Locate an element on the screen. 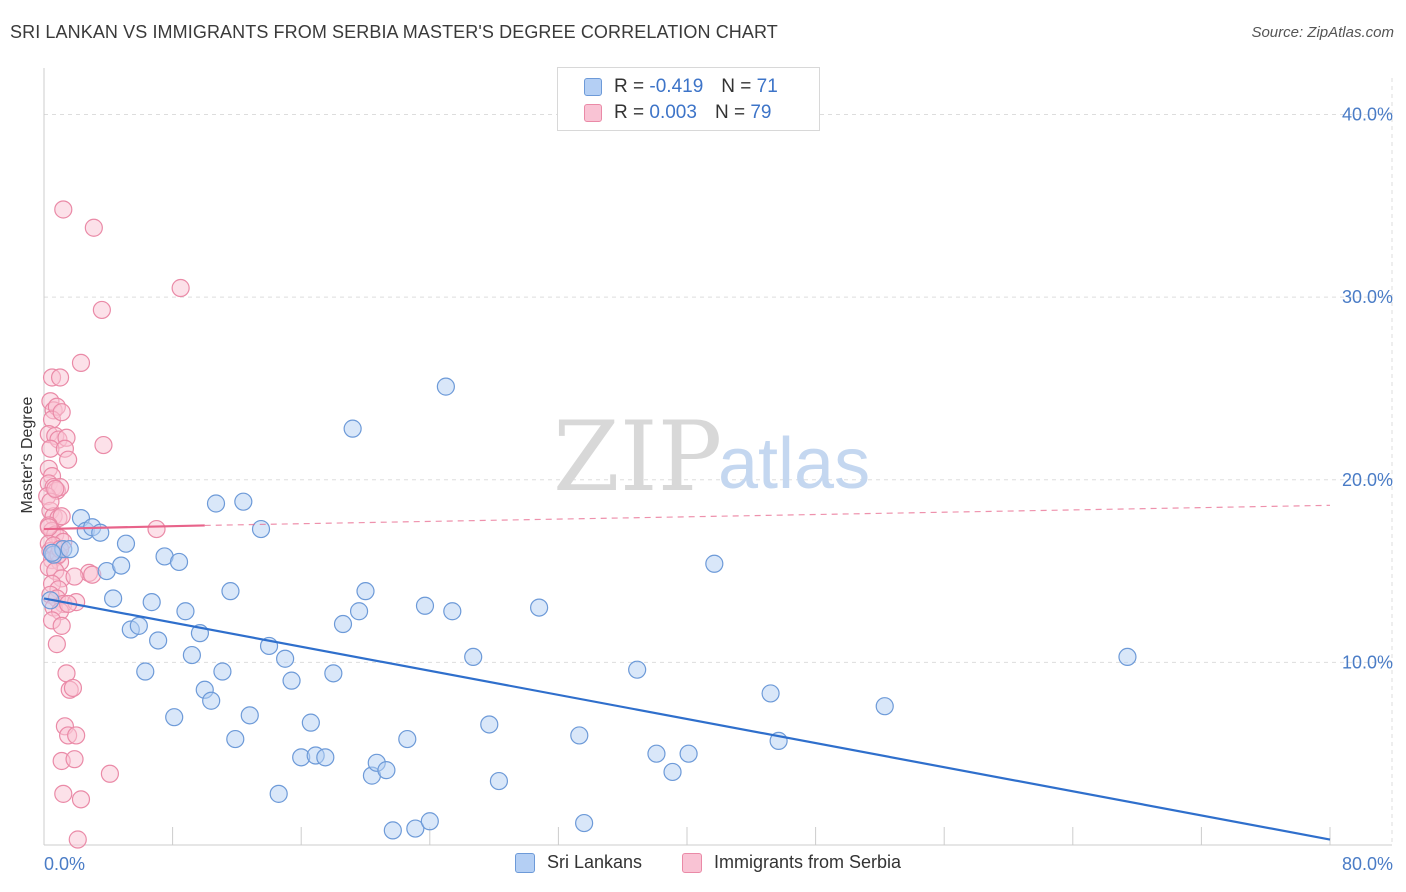 The image size is (1406, 892). y-tick-label: 30.0% is located at coordinates (1367, 297).